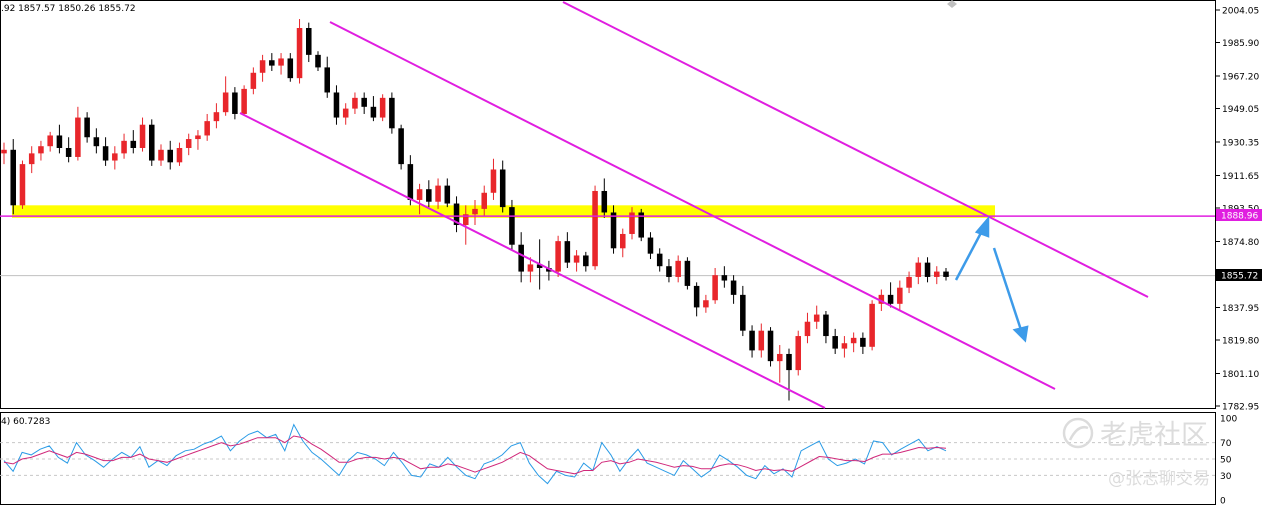 This screenshot has width=1262, height=506. Describe the element at coordinates (1136, 453) in the screenshot. I see `watermark: 老虎社区 @张志聊交易` at that location.